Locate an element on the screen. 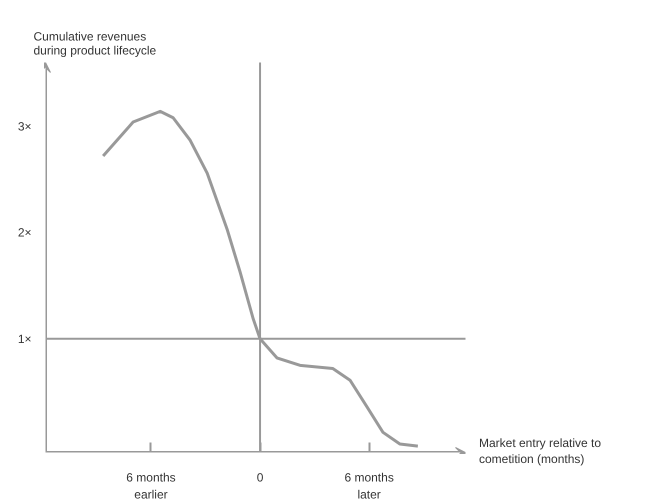 This screenshot has width=651, height=504. x-tick-label: 6 months later is located at coordinates (369, 486).